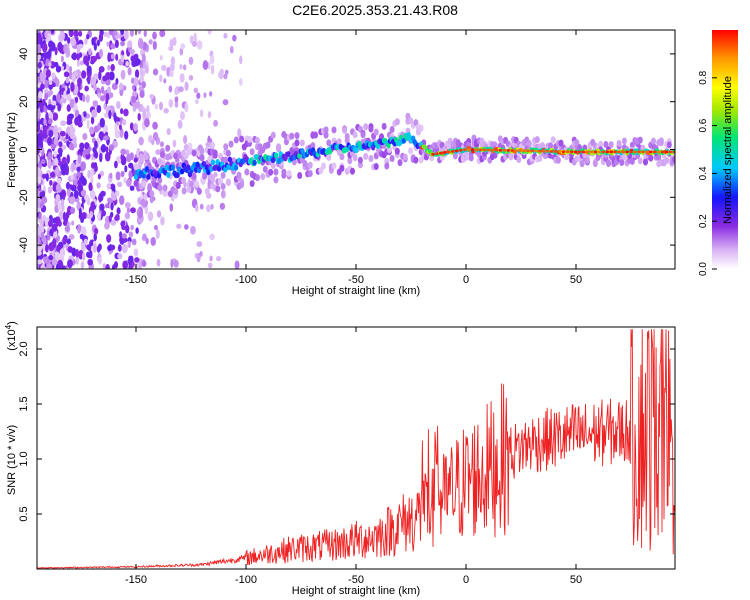 The height and width of the screenshot is (600, 750). What do you see at coordinates (24, 348) in the screenshot?
I see `y-tick-label: 2.0` at bounding box center [24, 348].